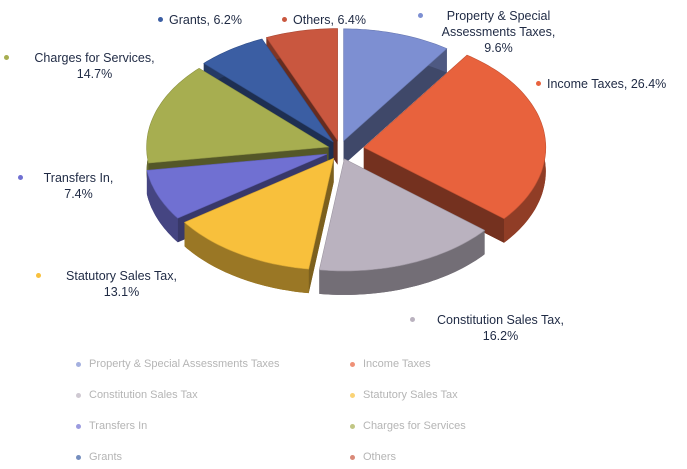 This screenshot has height=469, width=687. Describe the element at coordinates (205, 20) in the screenshot. I see `data-label-text: Grants, 6.2%` at that location.